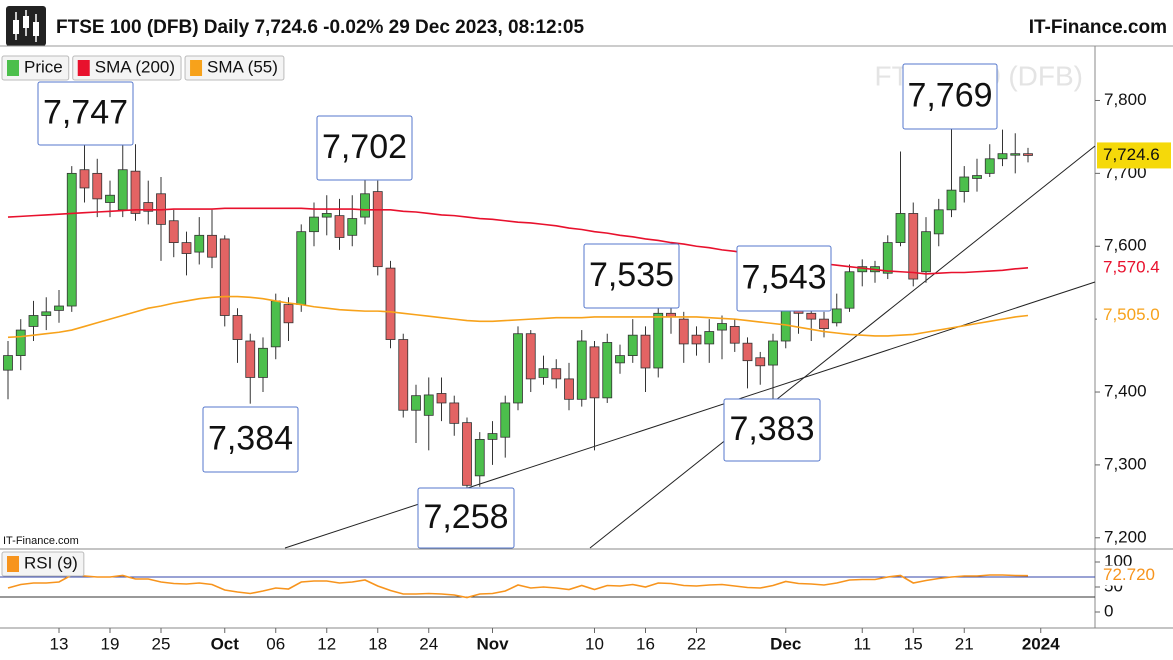  Describe the element at coordinates (1125, 99) in the screenshot. I see `y-tick-label: 7,800` at that location.